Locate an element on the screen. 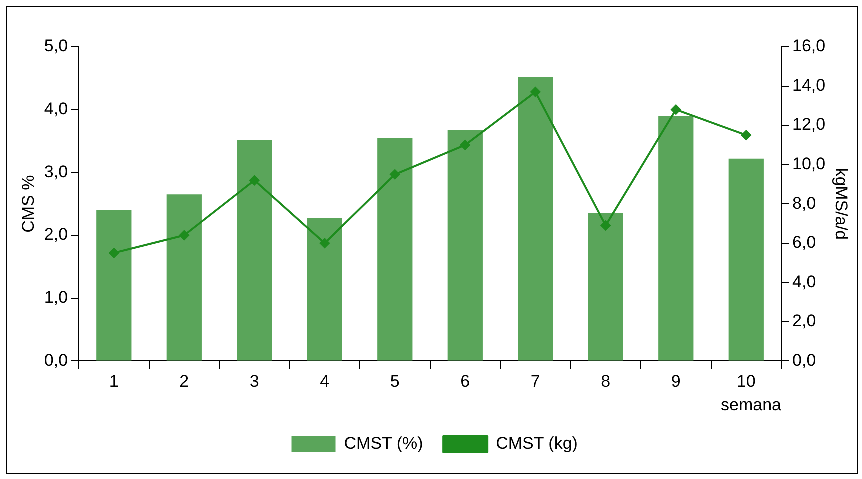 Image resolution: width=862 pixels, height=479 pixels. y2-axis-title: kgMS/a/d is located at coordinates (842, 204).